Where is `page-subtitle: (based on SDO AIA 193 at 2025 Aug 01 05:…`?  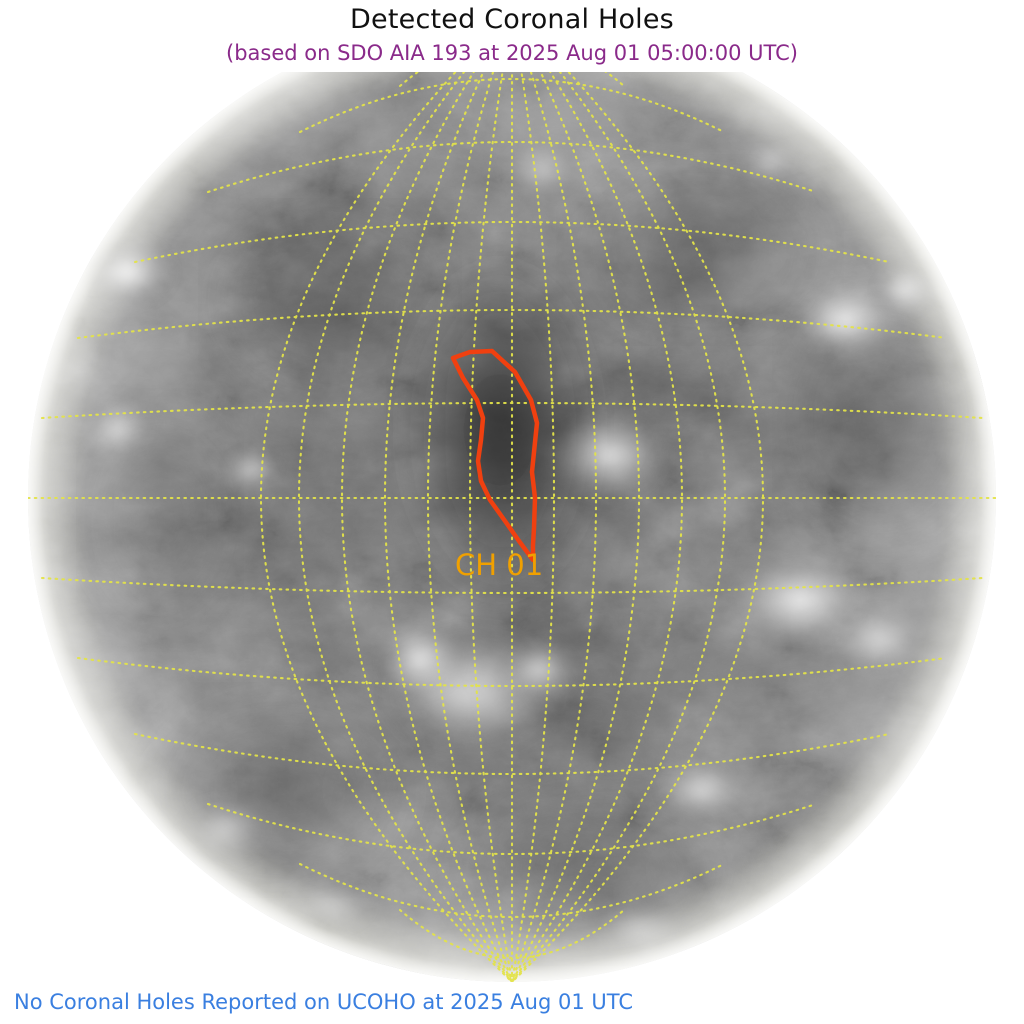 page-subtitle: (based on SDO AIA 193 at 2025 Aug 01 05:… is located at coordinates (512, 53).